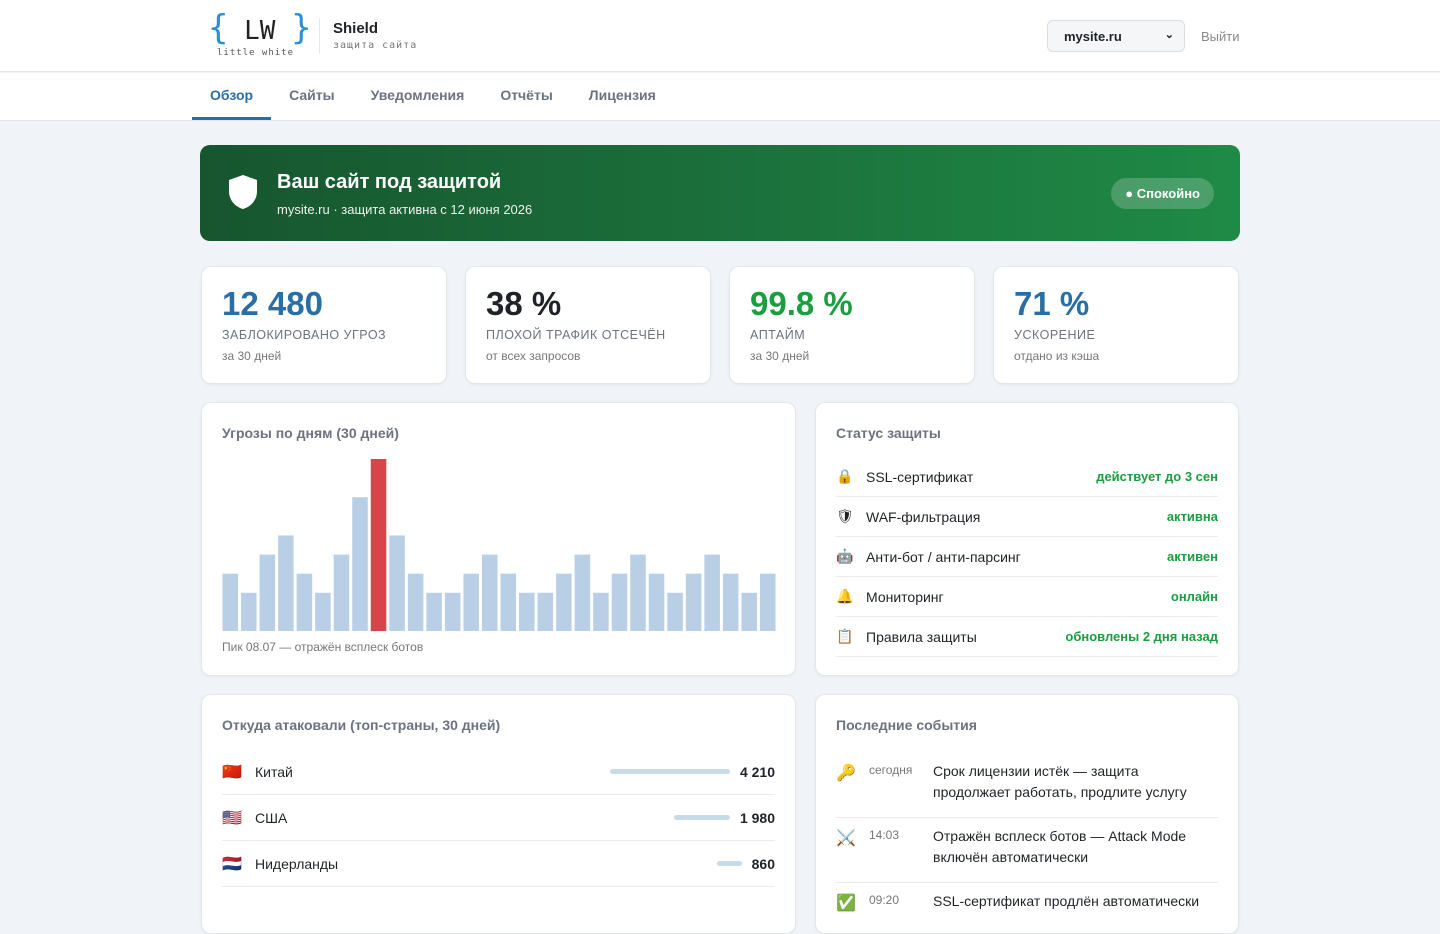 The height and width of the screenshot is (934, 1440). Describe the element at coordinates (274, 771) in the screenshot. I see `country-name: Китай` at that location.